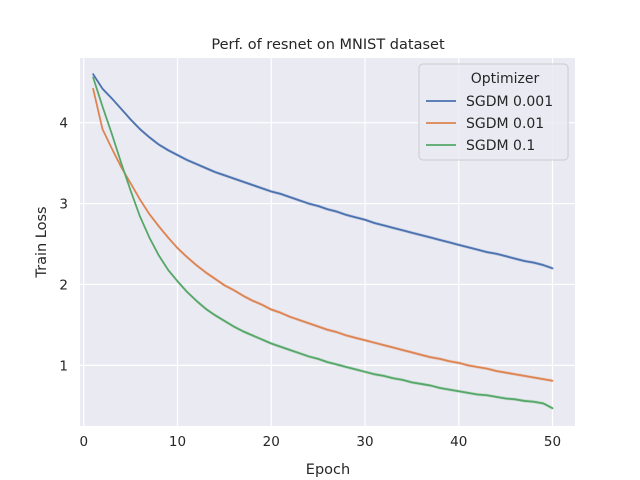 Image resolution: width=640 pixels, height=480 pixels. Describe the element at coordinates (505, 124) in the screenshot. I see `legend-label: SGDM 0.01` at that location.